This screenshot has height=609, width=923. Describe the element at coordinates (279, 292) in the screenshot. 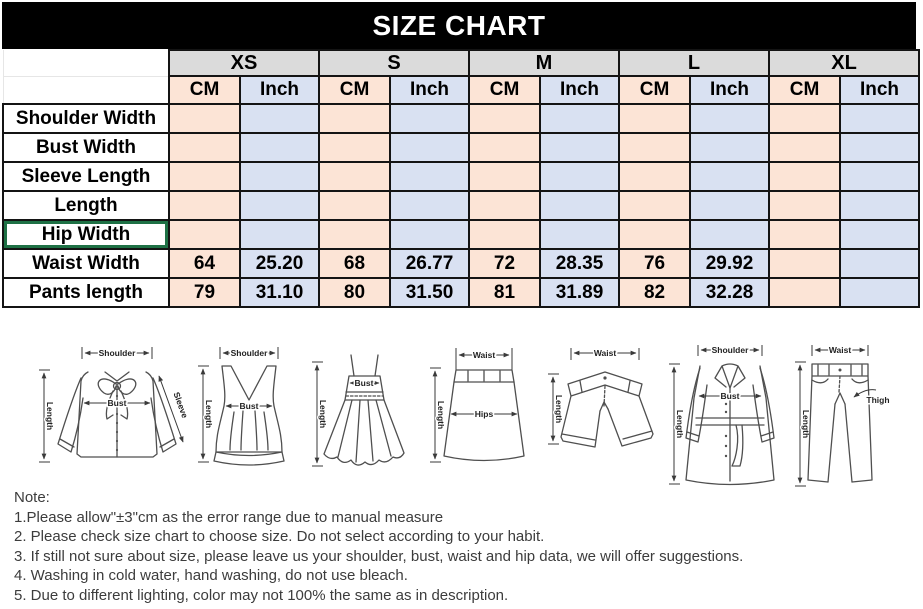

I see `cell-value: 31.10` at that location.